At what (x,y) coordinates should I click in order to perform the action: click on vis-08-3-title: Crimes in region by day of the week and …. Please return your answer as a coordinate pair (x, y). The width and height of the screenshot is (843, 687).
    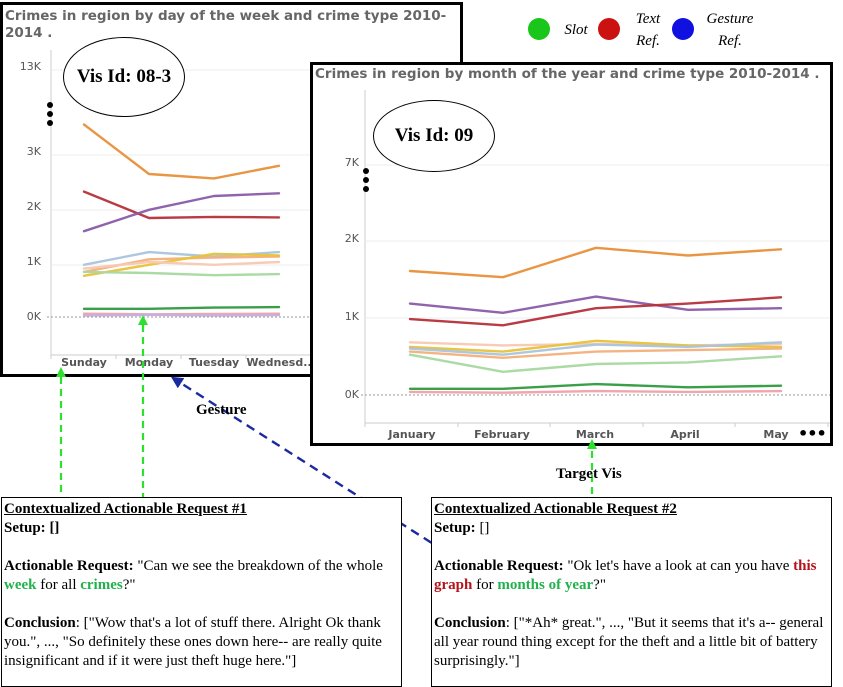
    Looking at the image, I should click on (226, 24).